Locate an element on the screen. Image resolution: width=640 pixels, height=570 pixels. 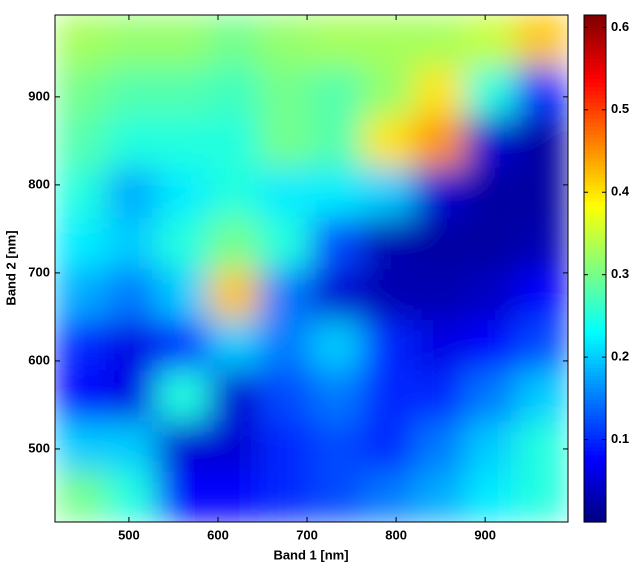
x-tick-label: 500 is located at coordinates (129, 534).